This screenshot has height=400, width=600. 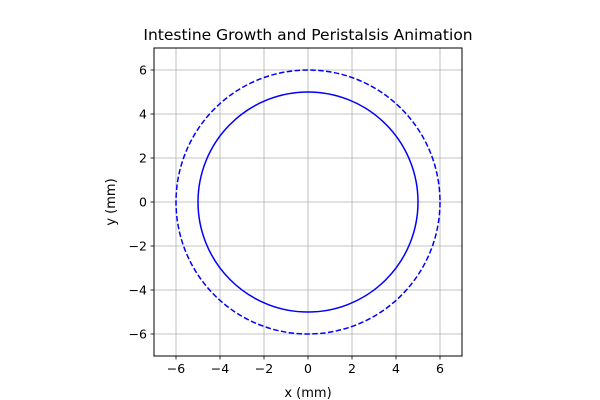 What do you see at coordinates (138, 246) in the screenshot?
I see `y-tick-label: −2` at bounding box center [138, 246].